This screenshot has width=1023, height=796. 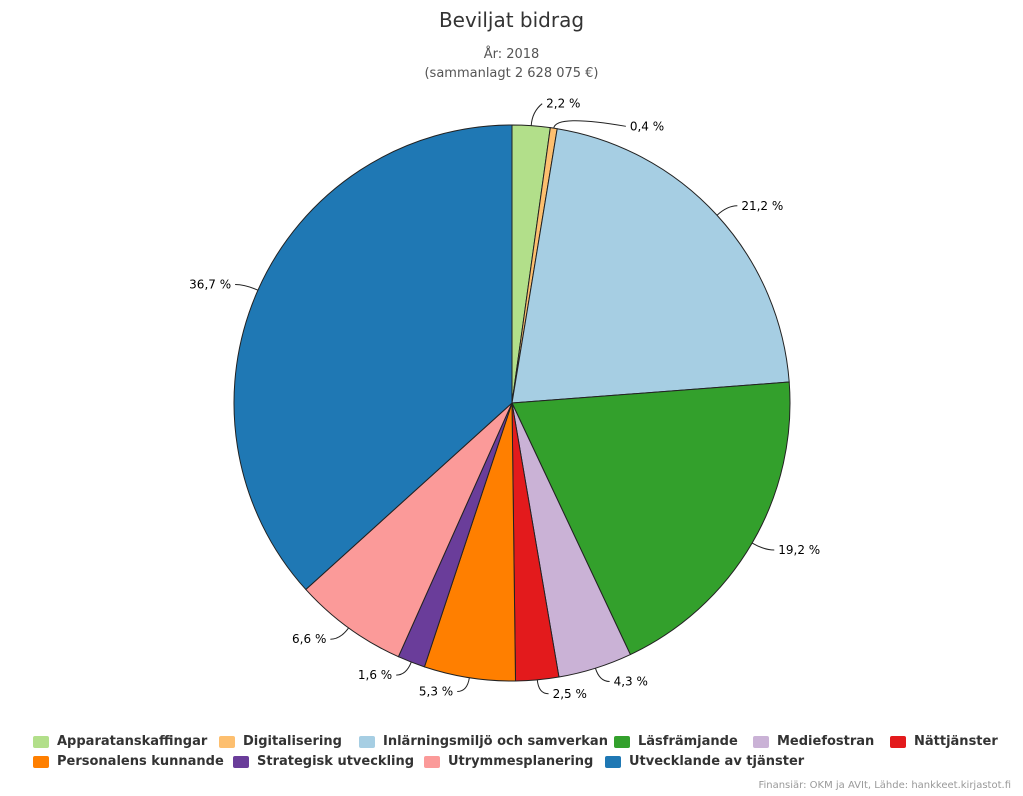 What do you see at coordinates (521, 761) in the screenshot?
I see `legend-label: Utrymmesplanering` at bounding box center [521, 761].